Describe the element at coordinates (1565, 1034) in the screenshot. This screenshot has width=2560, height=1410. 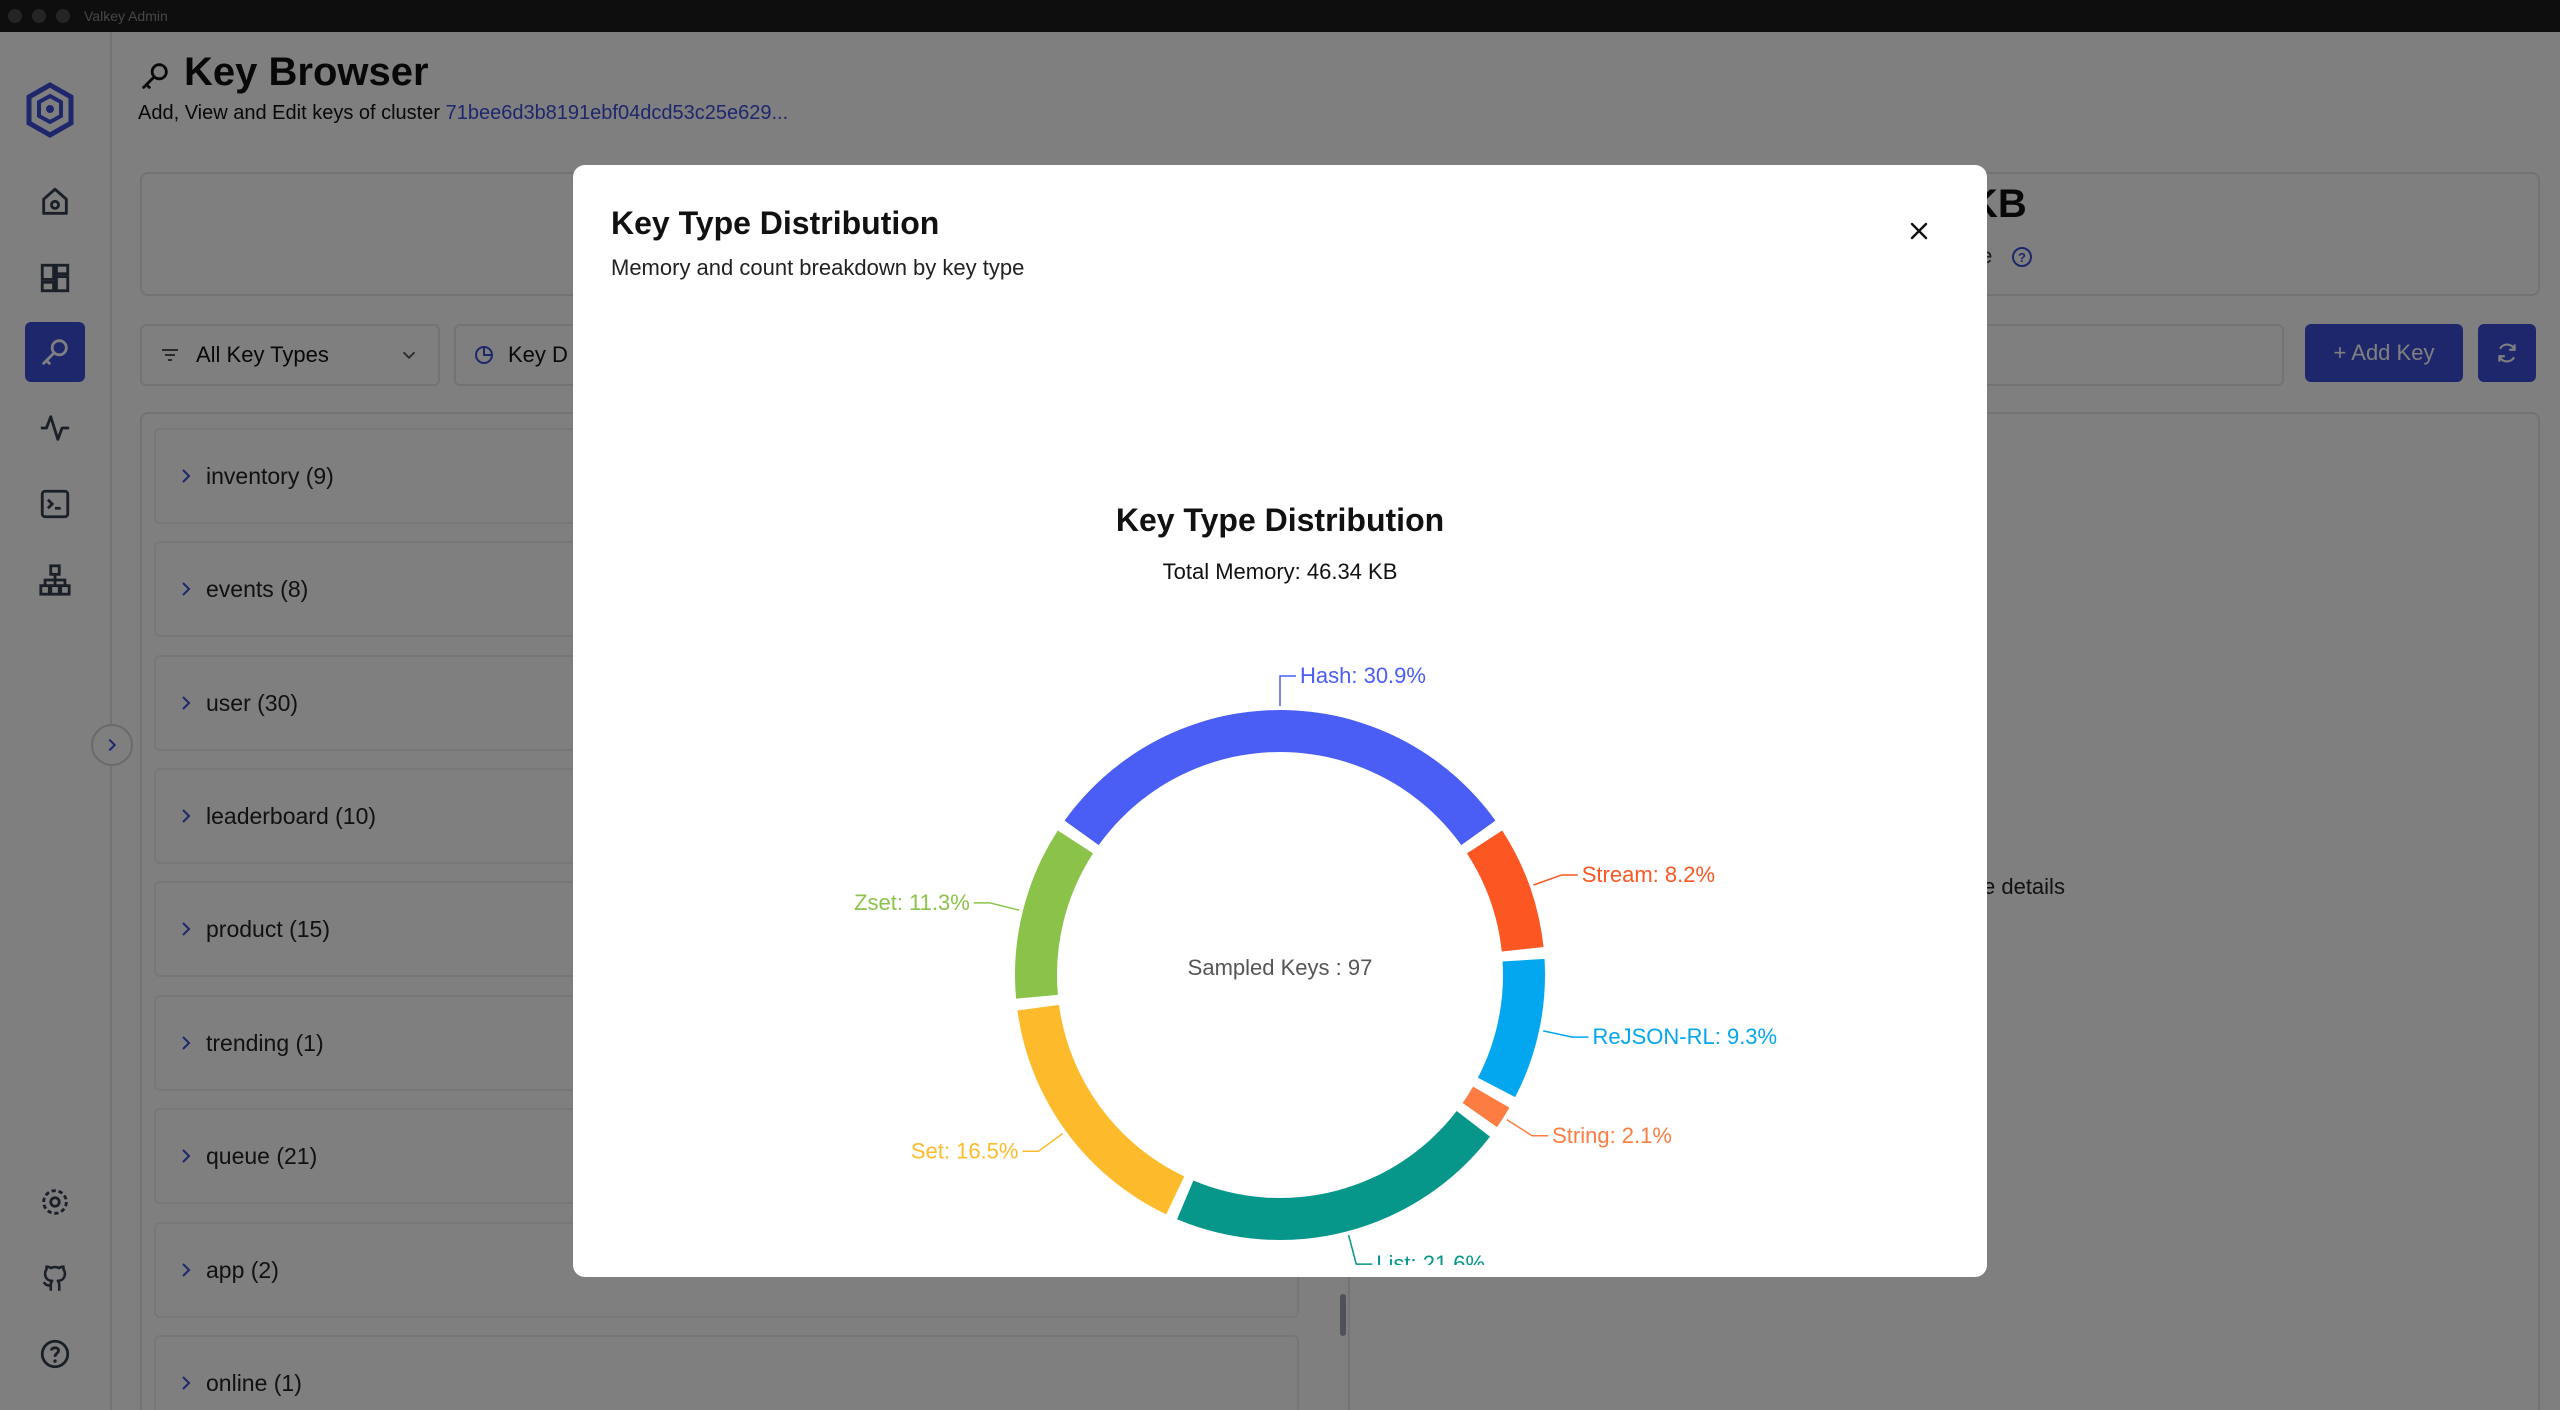
I see `label-line-rejson-rl` at that location.